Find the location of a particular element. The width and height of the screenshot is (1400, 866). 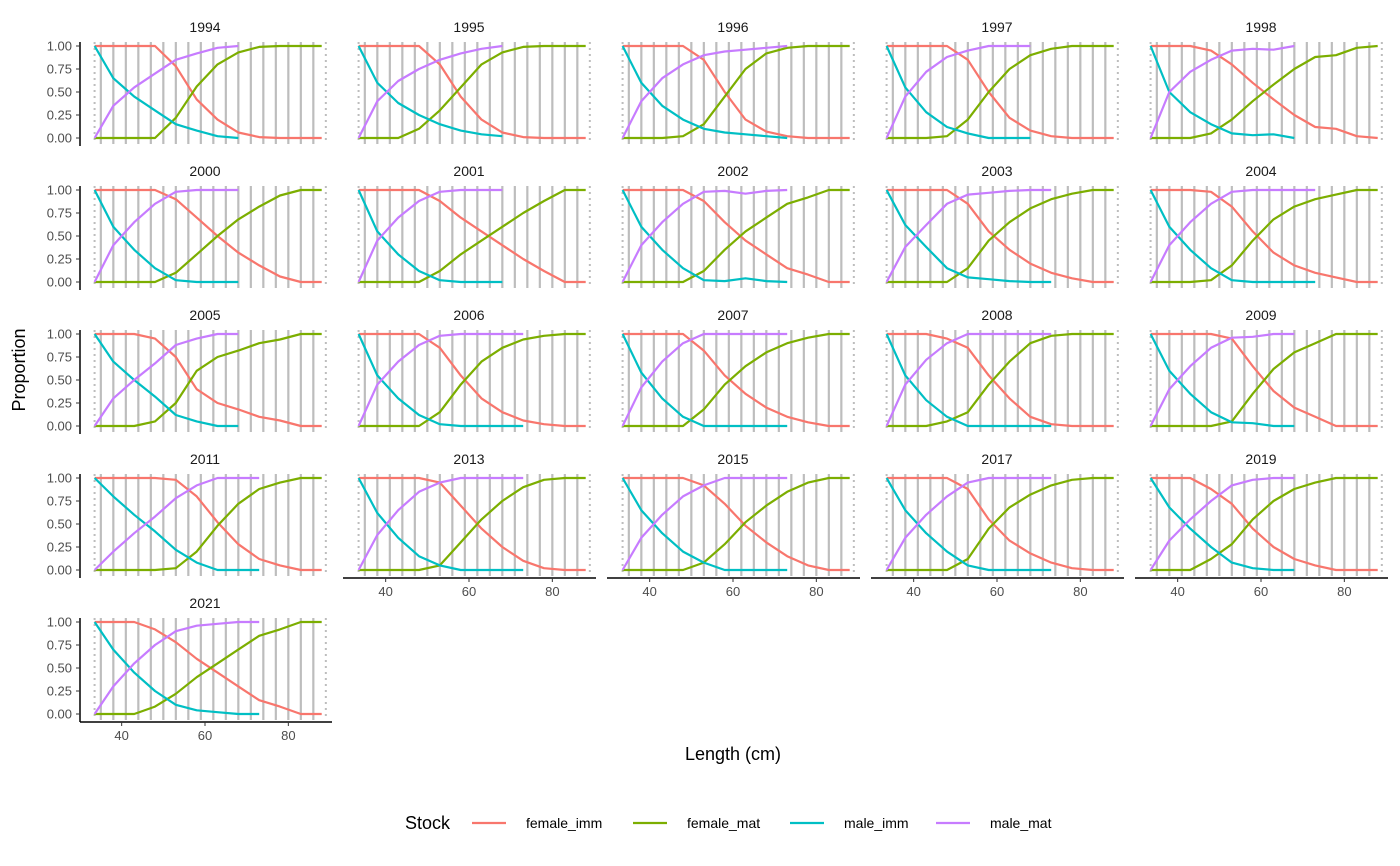

panel-title: 2000 is located at coordinates (204, 171).